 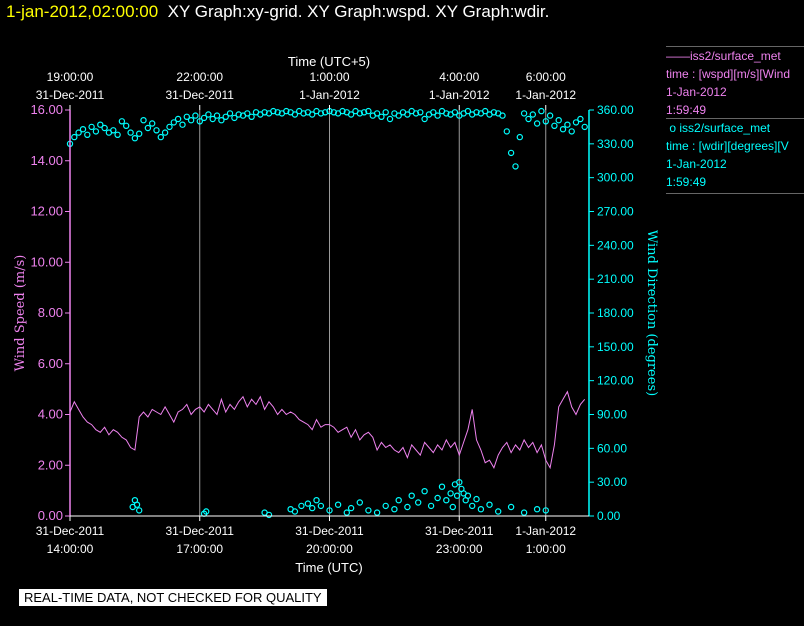 I want to click on wspd-line, so click(x=327, y=430).